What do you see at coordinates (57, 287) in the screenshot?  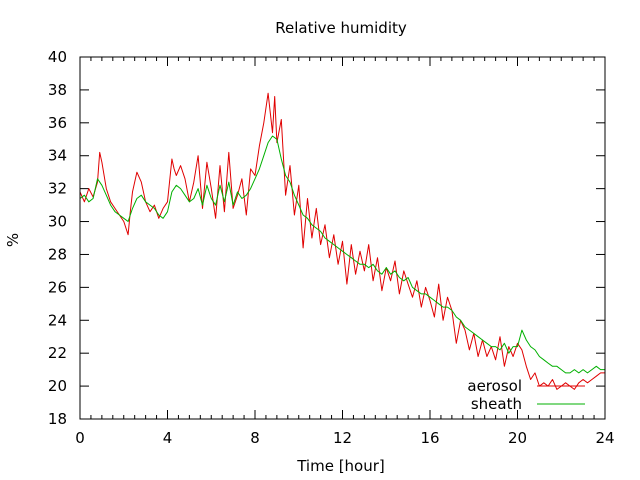 I see `y-tick-label: 26` at bounding box center [57, 287].